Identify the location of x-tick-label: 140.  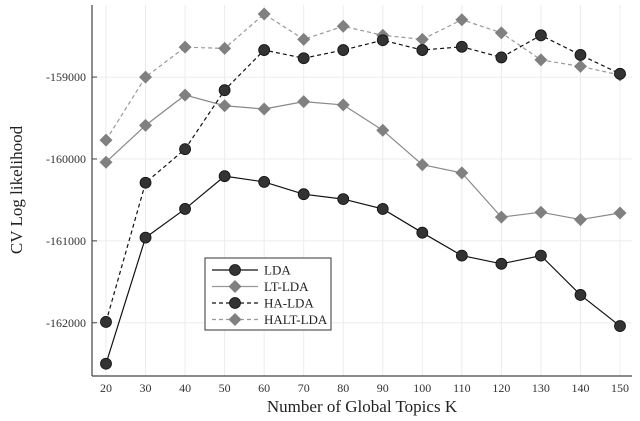
(580, 388).